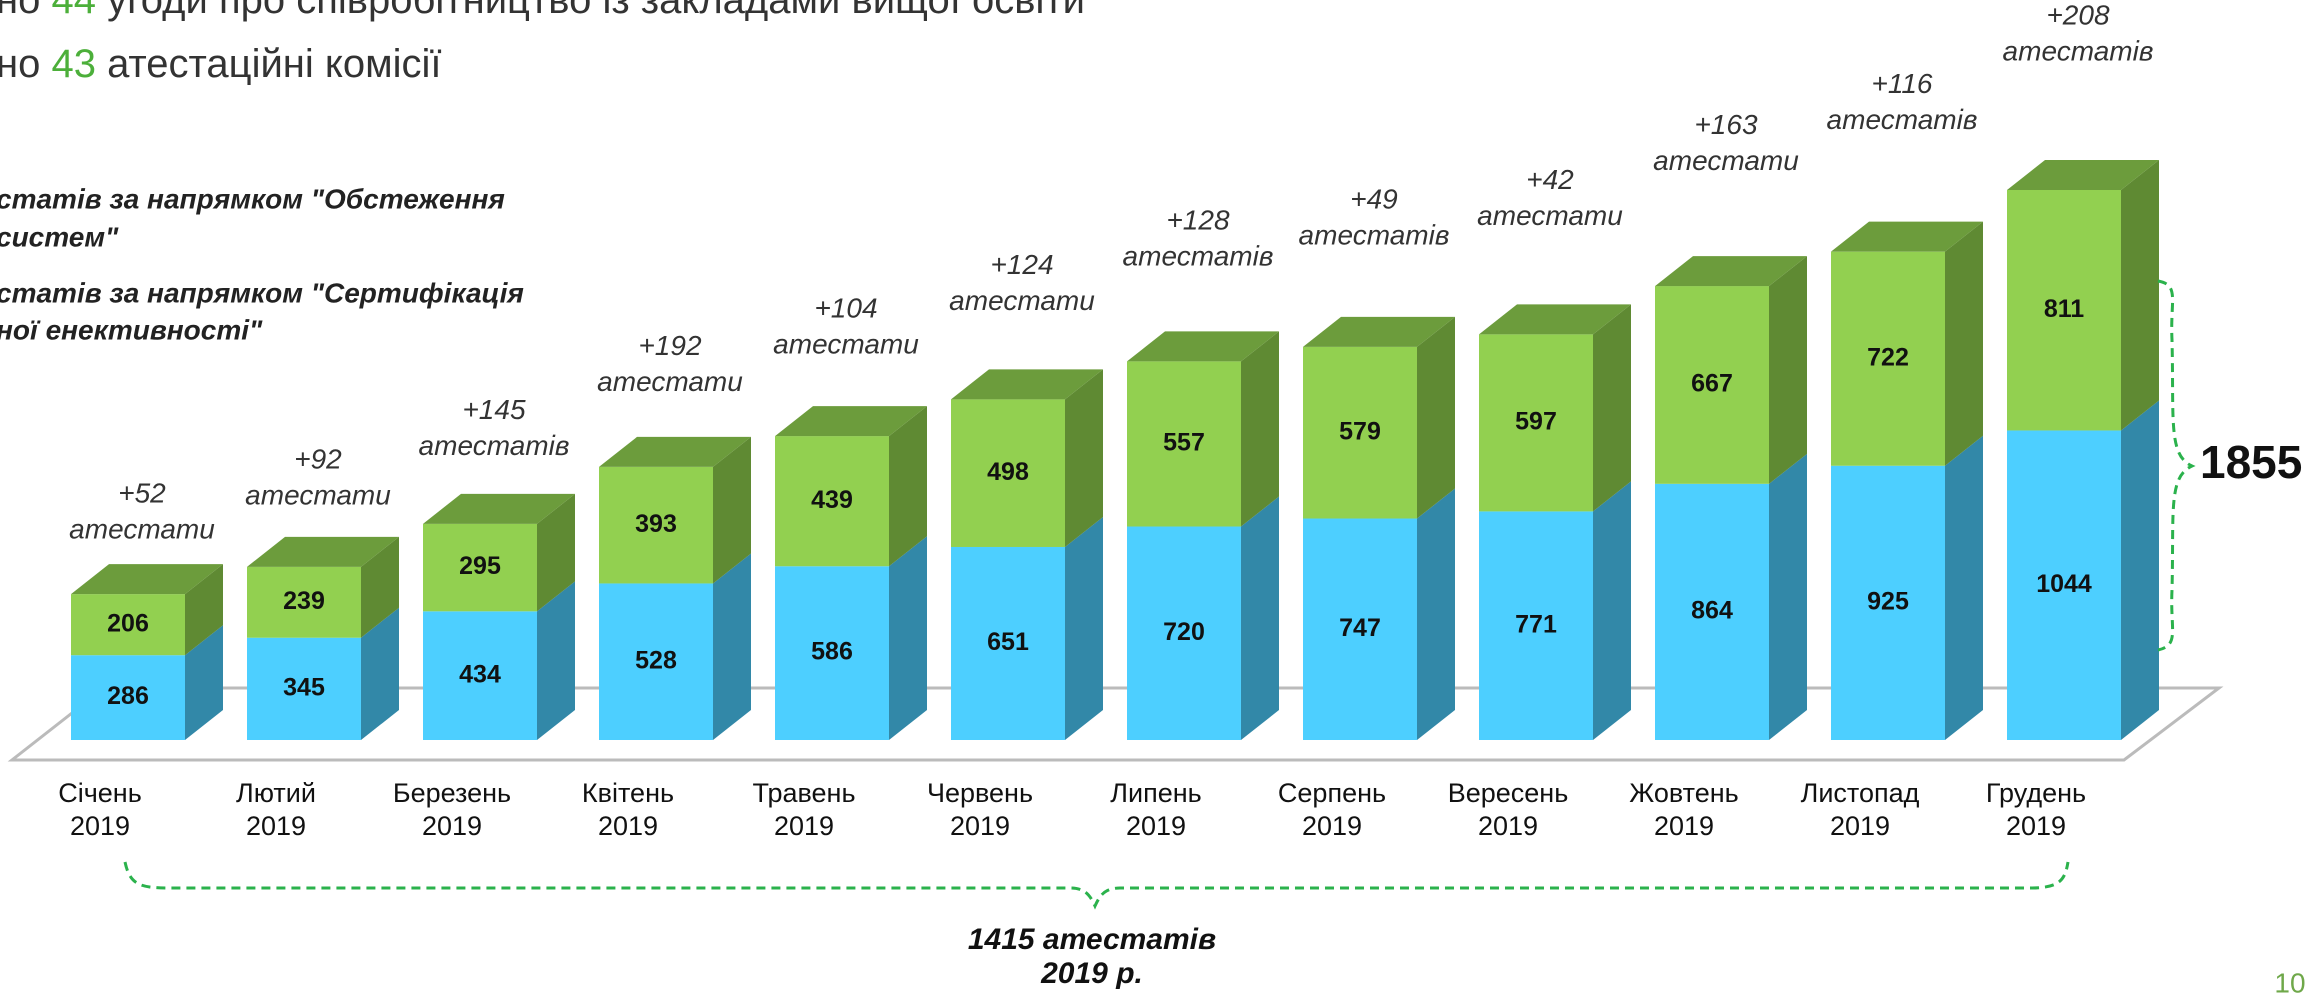  What do you see at coordinates (1360, 431) in the screenshot?
I see `value-label: 579` at bounding box center [1360, 431].